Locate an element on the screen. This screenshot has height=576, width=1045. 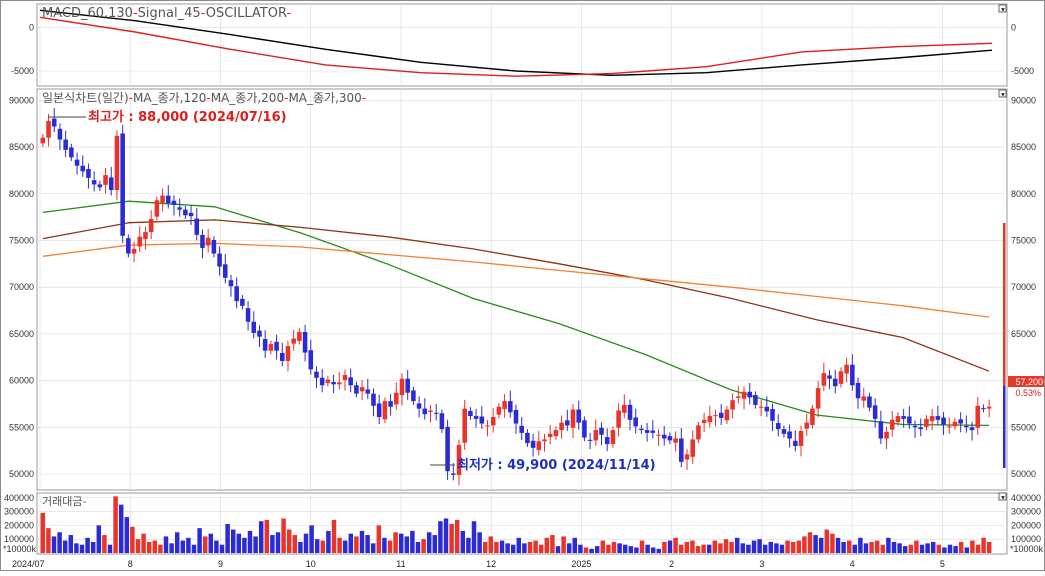
x-axis-label: 8 is located at coordinates (130, 564).